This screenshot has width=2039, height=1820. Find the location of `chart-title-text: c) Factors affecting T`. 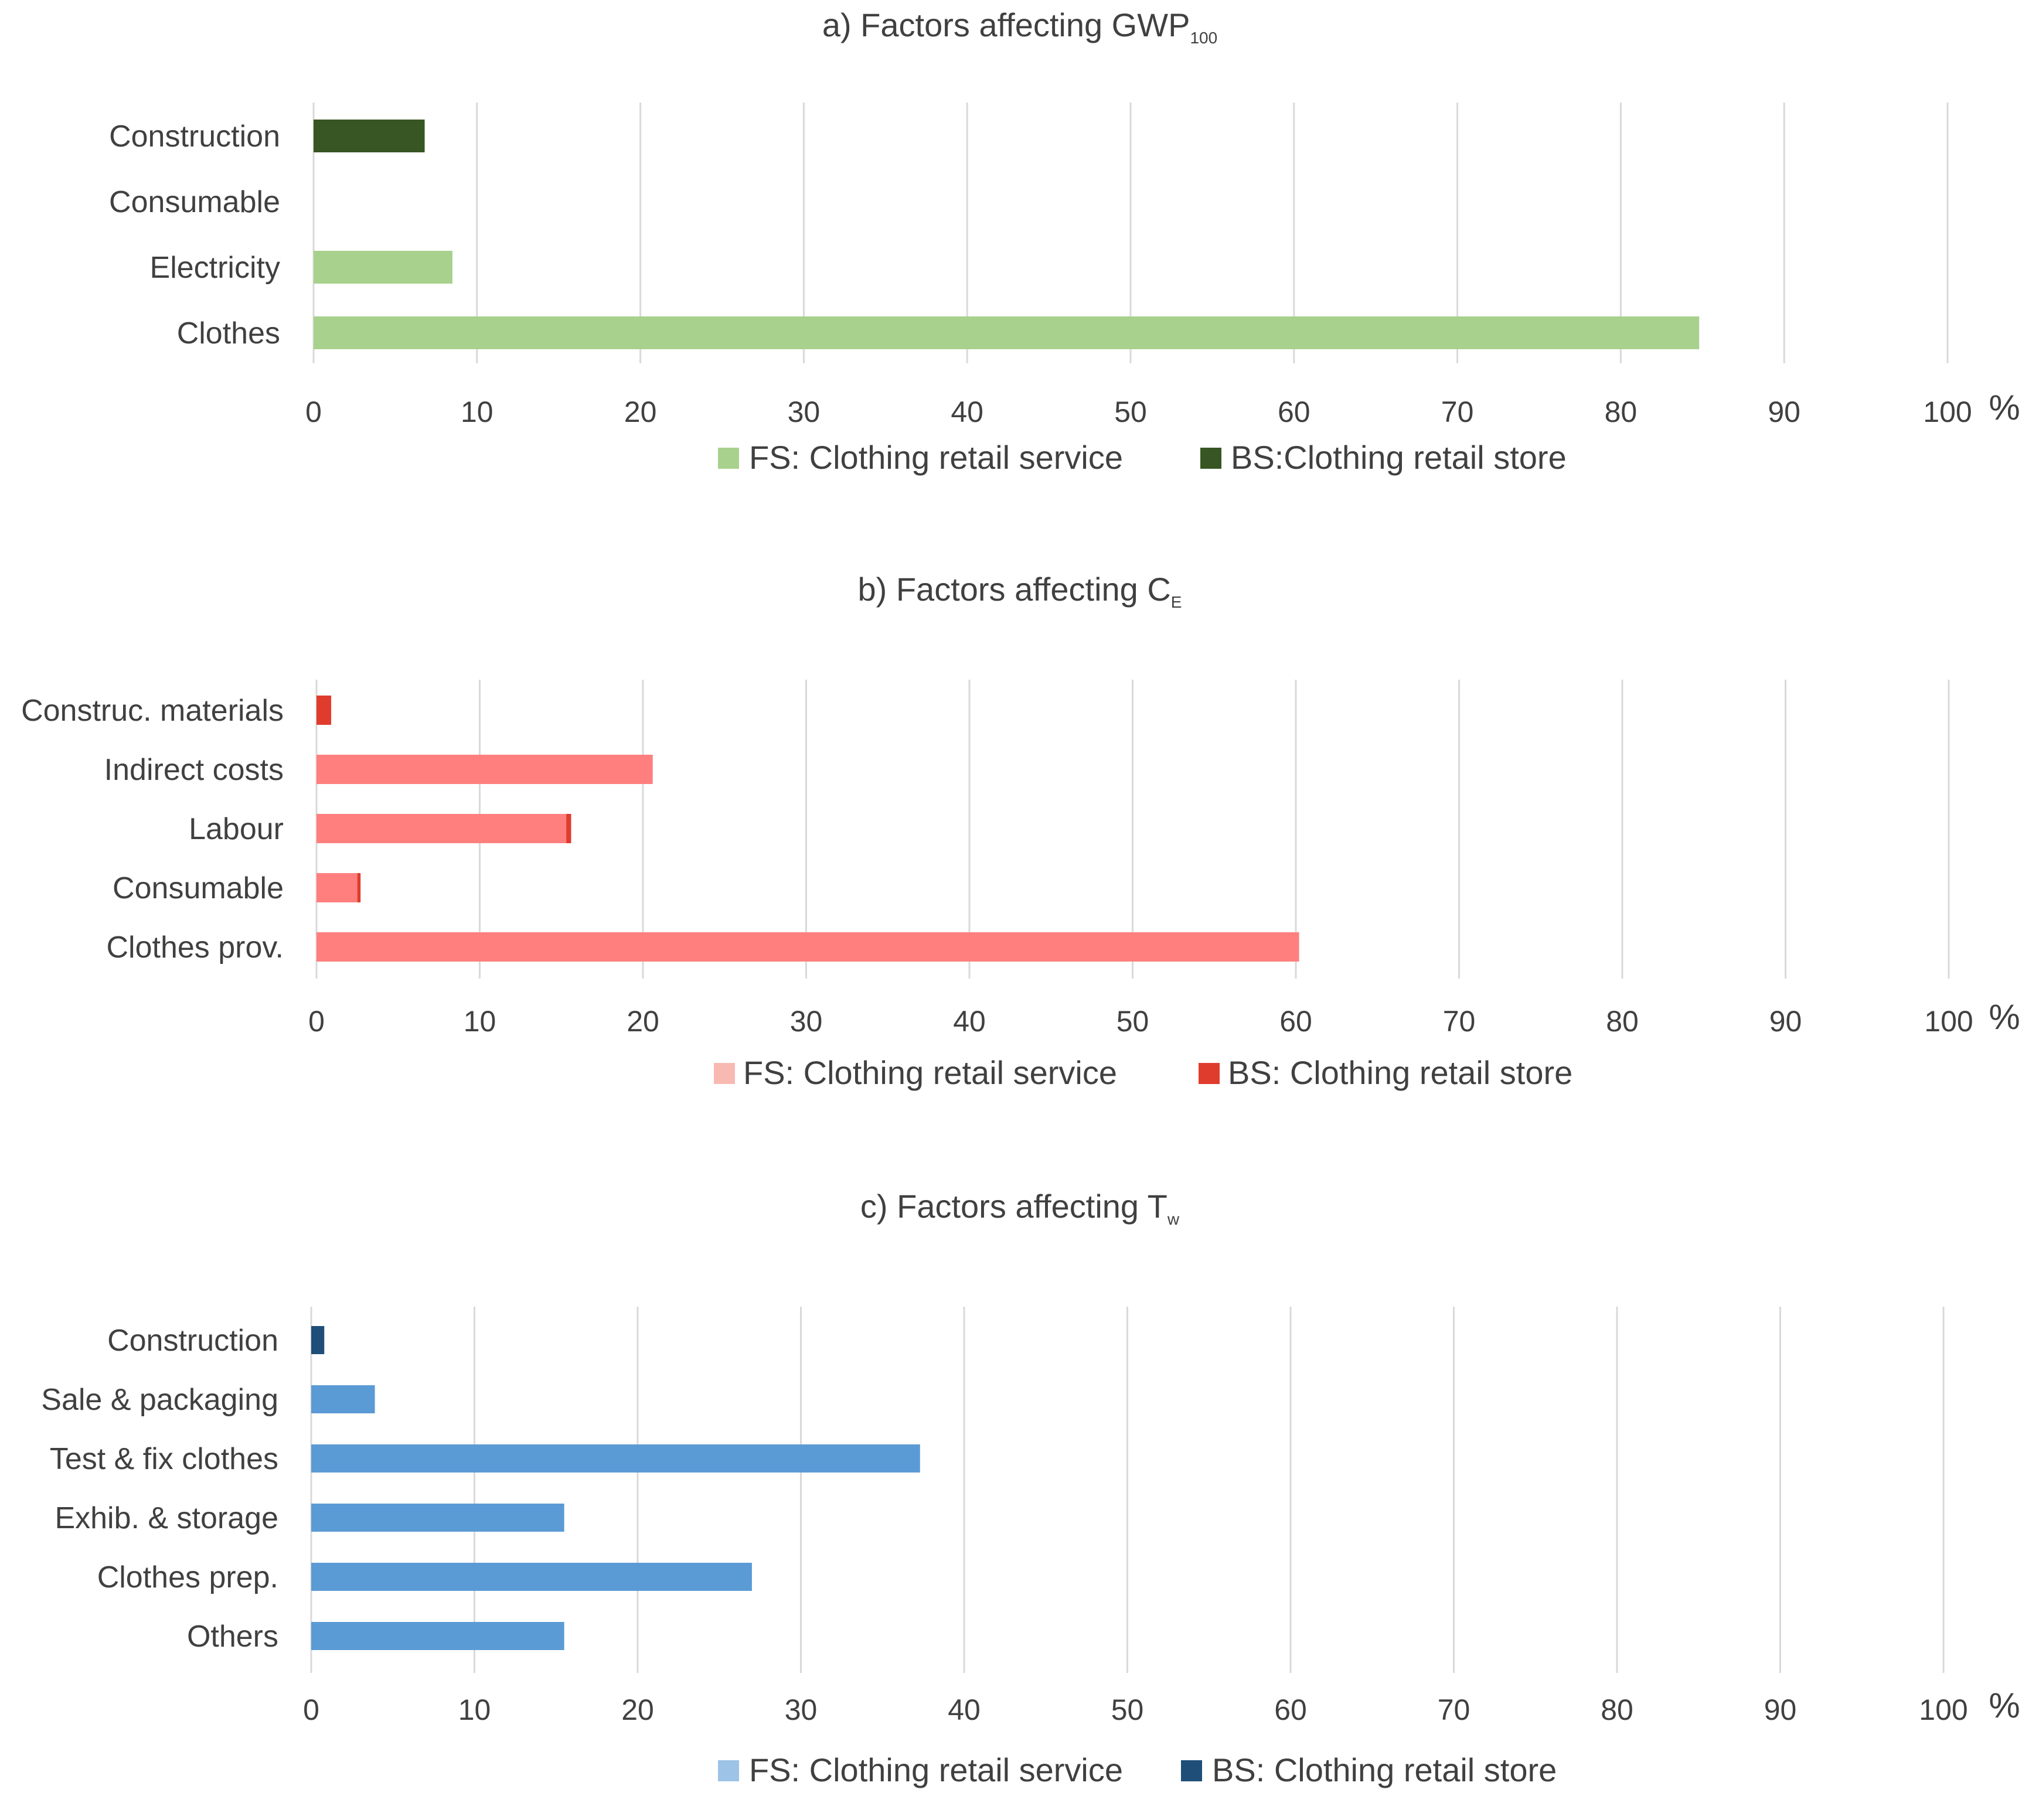

chart-title-text: c) Factors affecting T is located at coordinates (1013, 1206).